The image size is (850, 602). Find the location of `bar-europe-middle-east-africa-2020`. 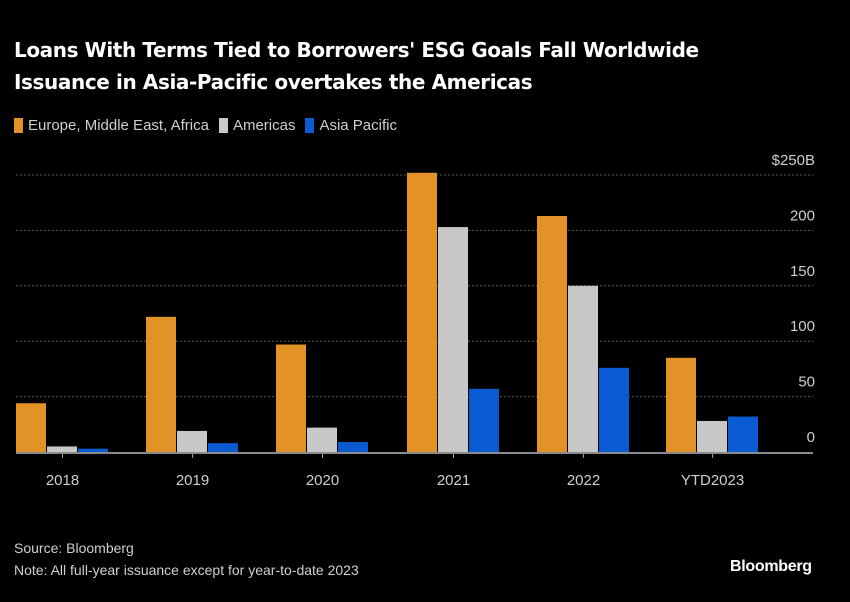

bar-europe-middle-east-africa-2020 is located at coordinates (291, 398).